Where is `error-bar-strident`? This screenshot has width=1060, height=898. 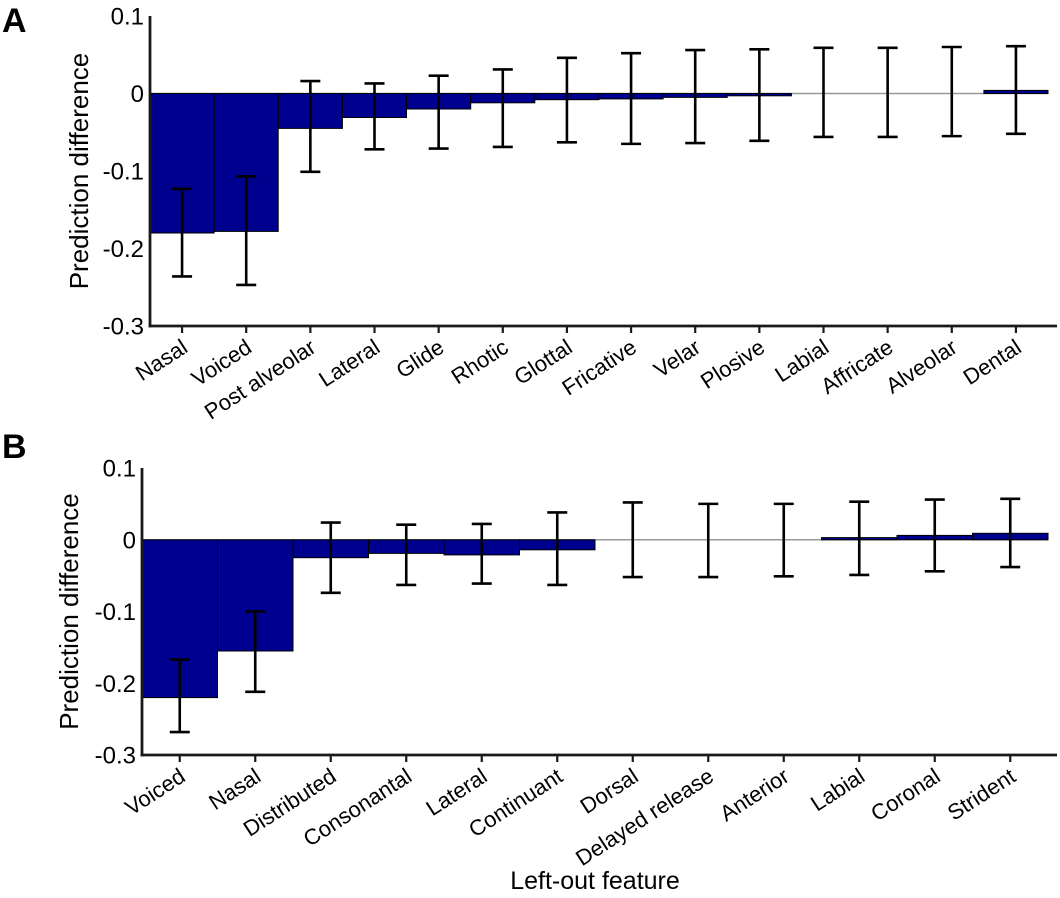
error-bar-strident is located at coordinates (1010, 533).